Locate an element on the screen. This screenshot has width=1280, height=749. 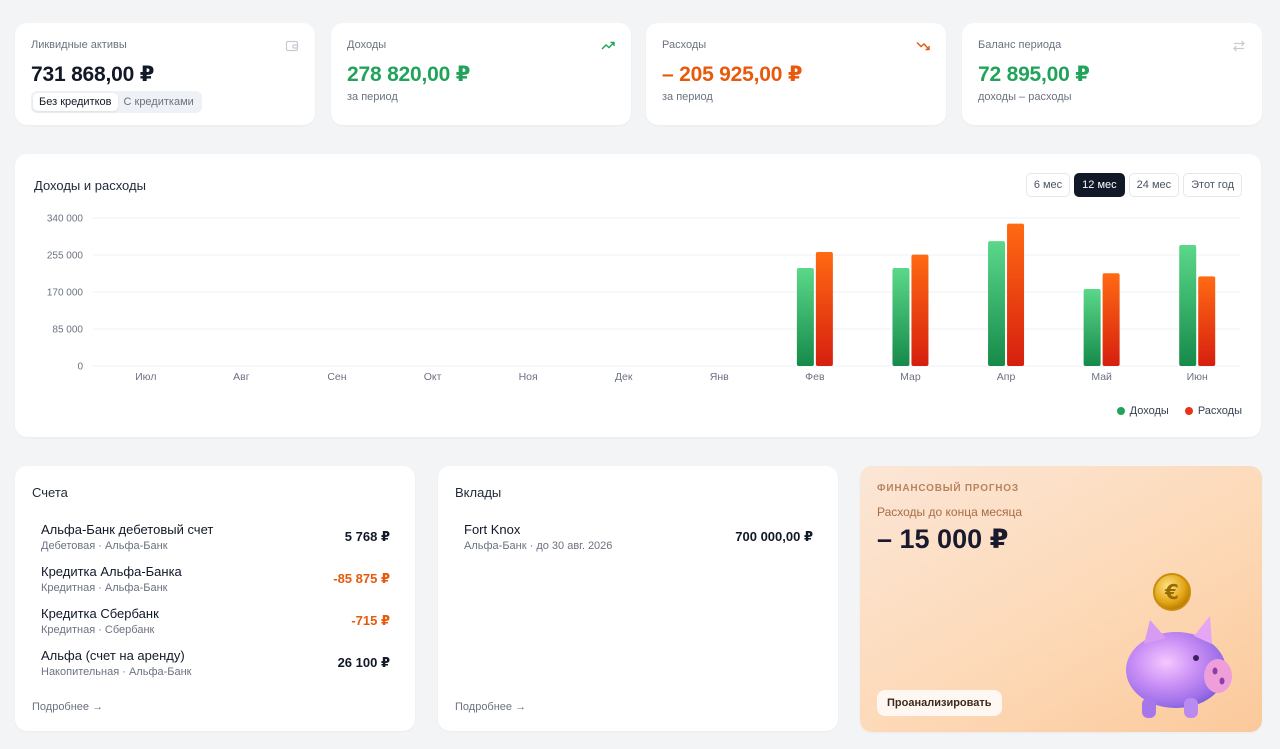
analyze-button: Проанализировать is located at coordinates (939, 703).